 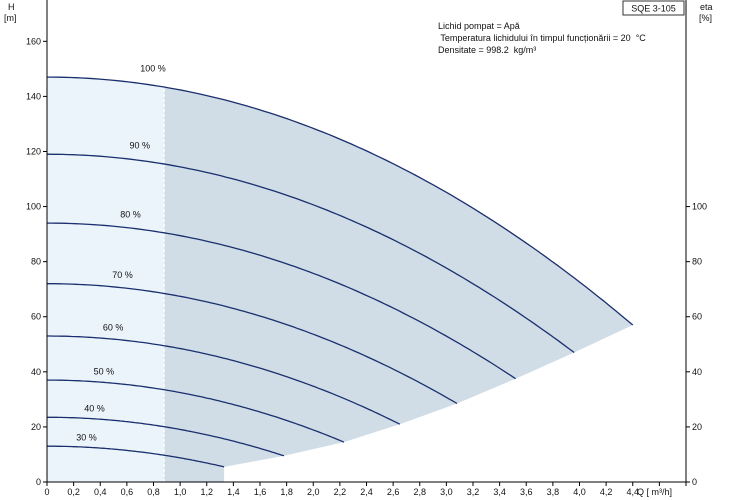 I want to click on model-badge-box, so click(x=653, y=8).